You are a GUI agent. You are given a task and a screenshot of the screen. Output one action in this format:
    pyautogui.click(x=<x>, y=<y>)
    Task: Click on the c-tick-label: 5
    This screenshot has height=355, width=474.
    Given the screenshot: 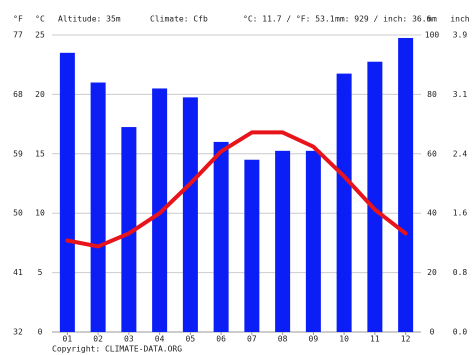 What is the action you would take?
    pyautogui.click(x=40, y=272)
    